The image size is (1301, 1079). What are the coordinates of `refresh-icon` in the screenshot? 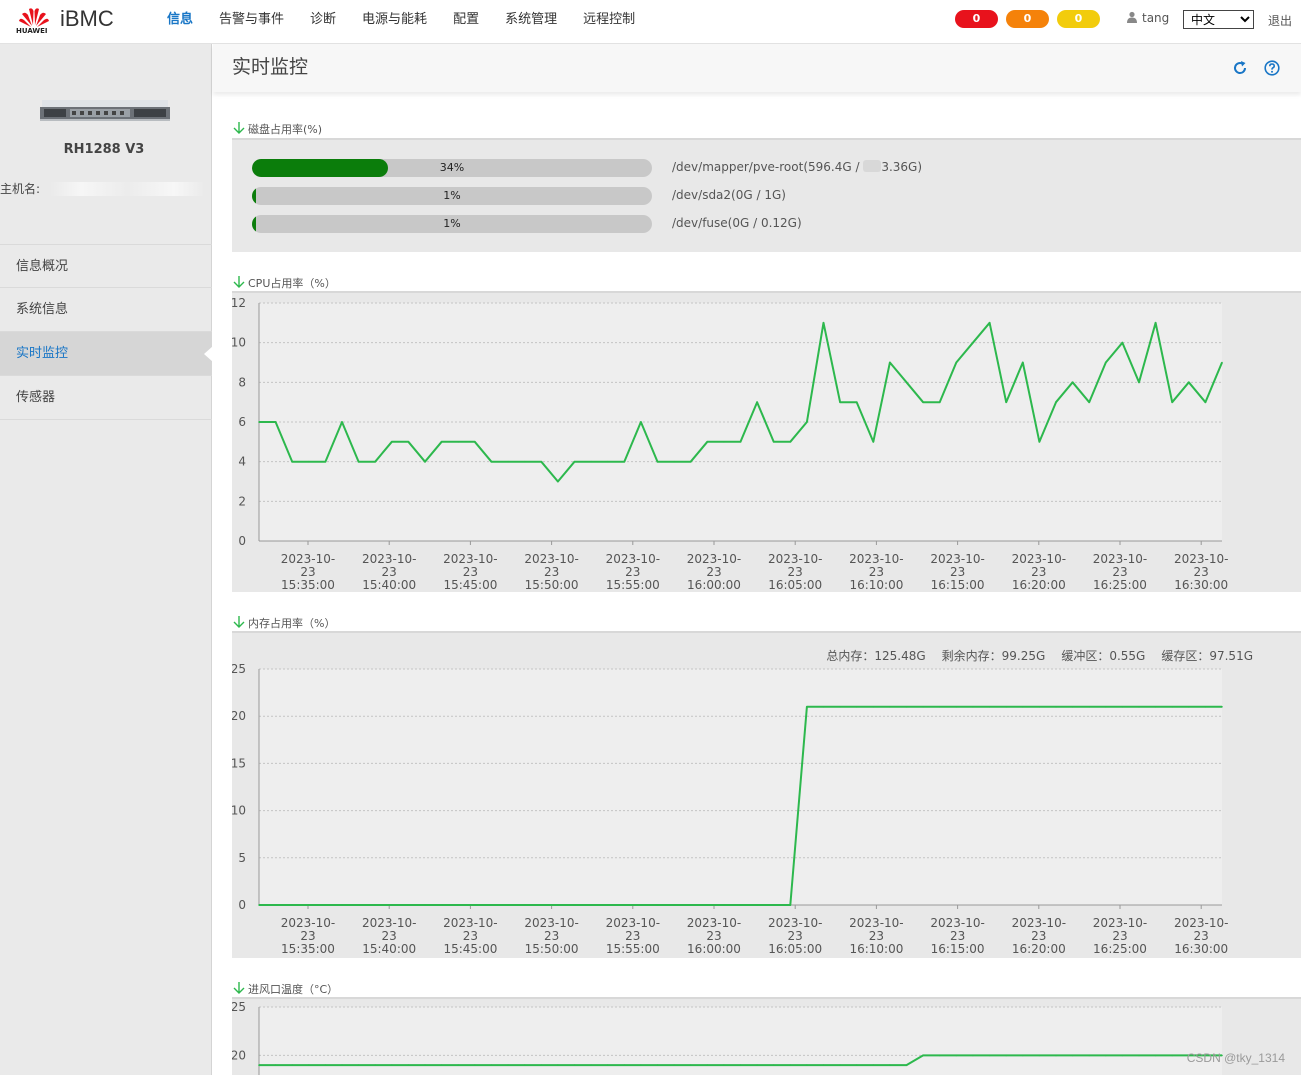 It's located at (1240, 68).